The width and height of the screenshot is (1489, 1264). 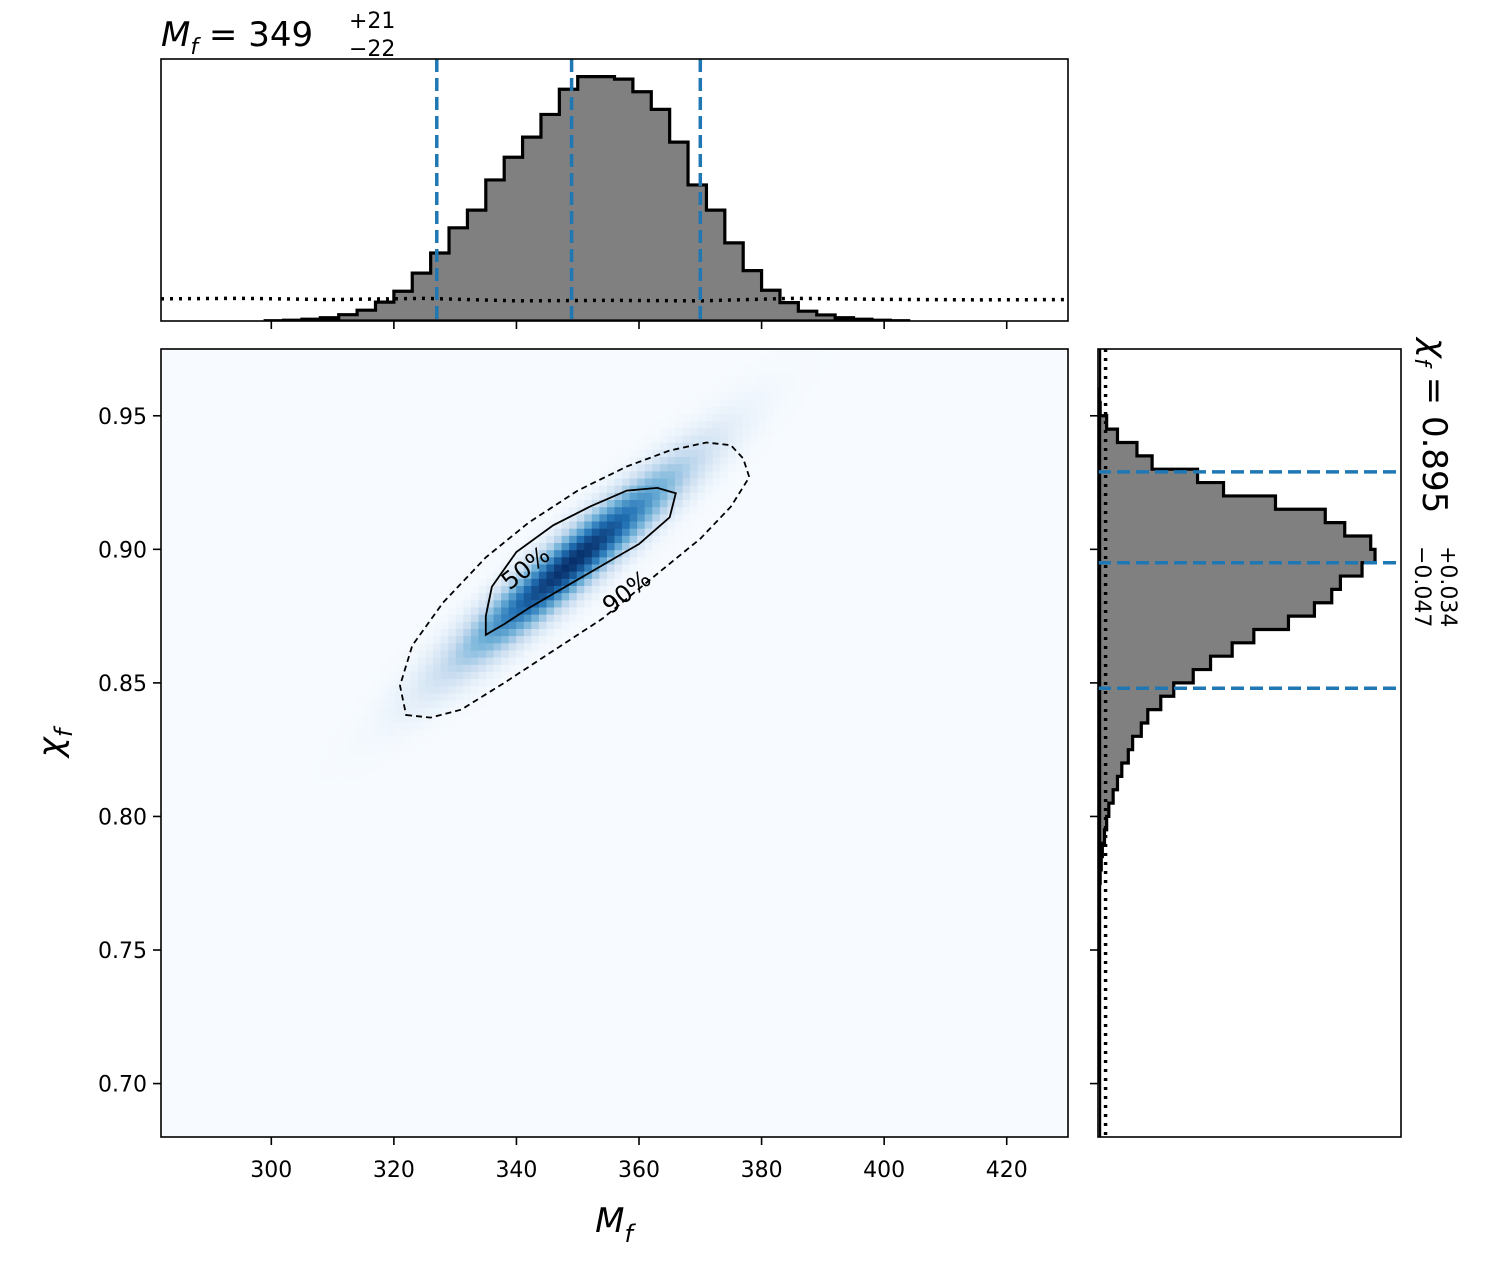 What do you see at coordinates (1249, 743) in the screenshot?
I see `right-frame` at bounding box center [1249, 743].